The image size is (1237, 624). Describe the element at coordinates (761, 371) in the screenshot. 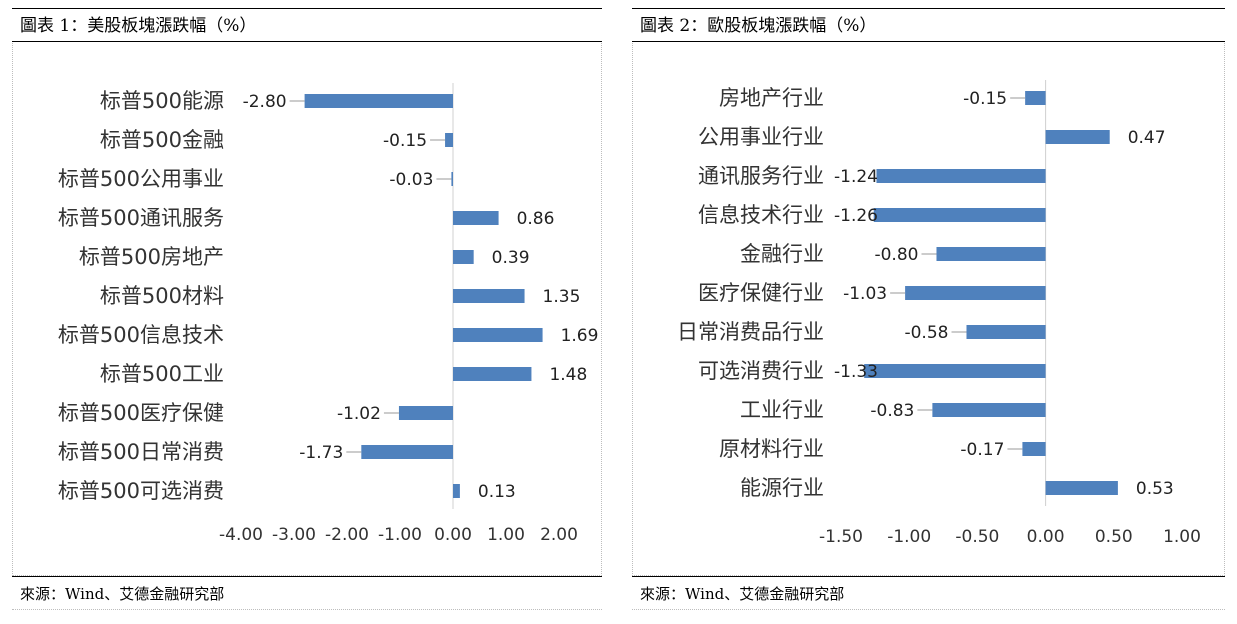

I see `category-label: 可选消费行业` at that location.